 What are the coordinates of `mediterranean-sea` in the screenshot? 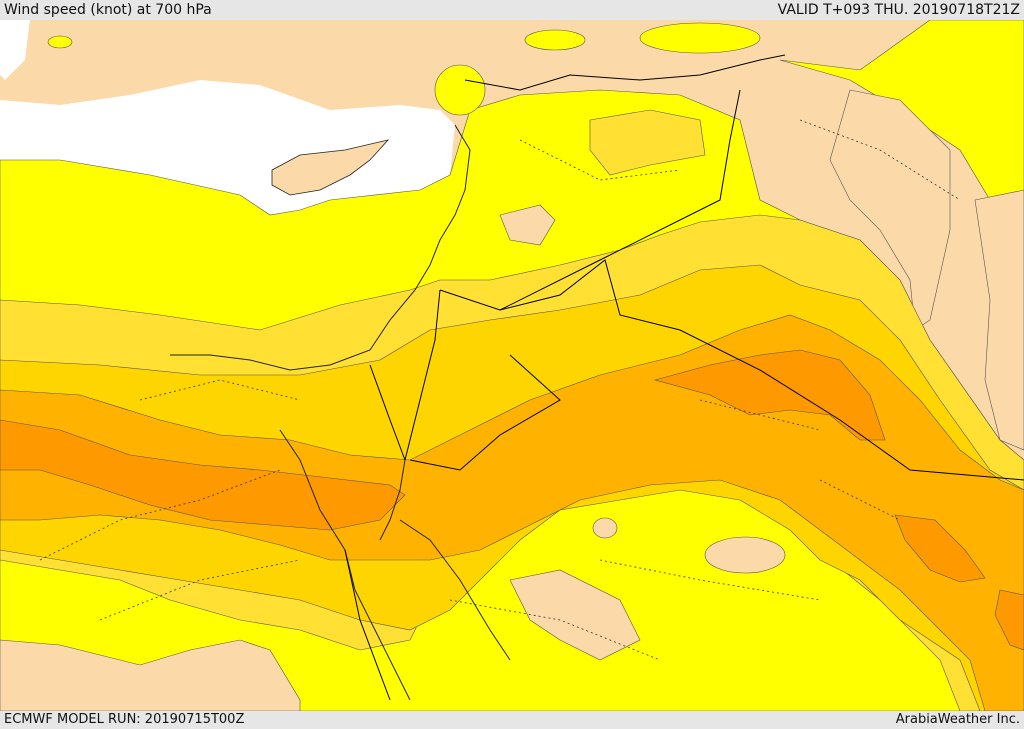 It's located at (227, 147).